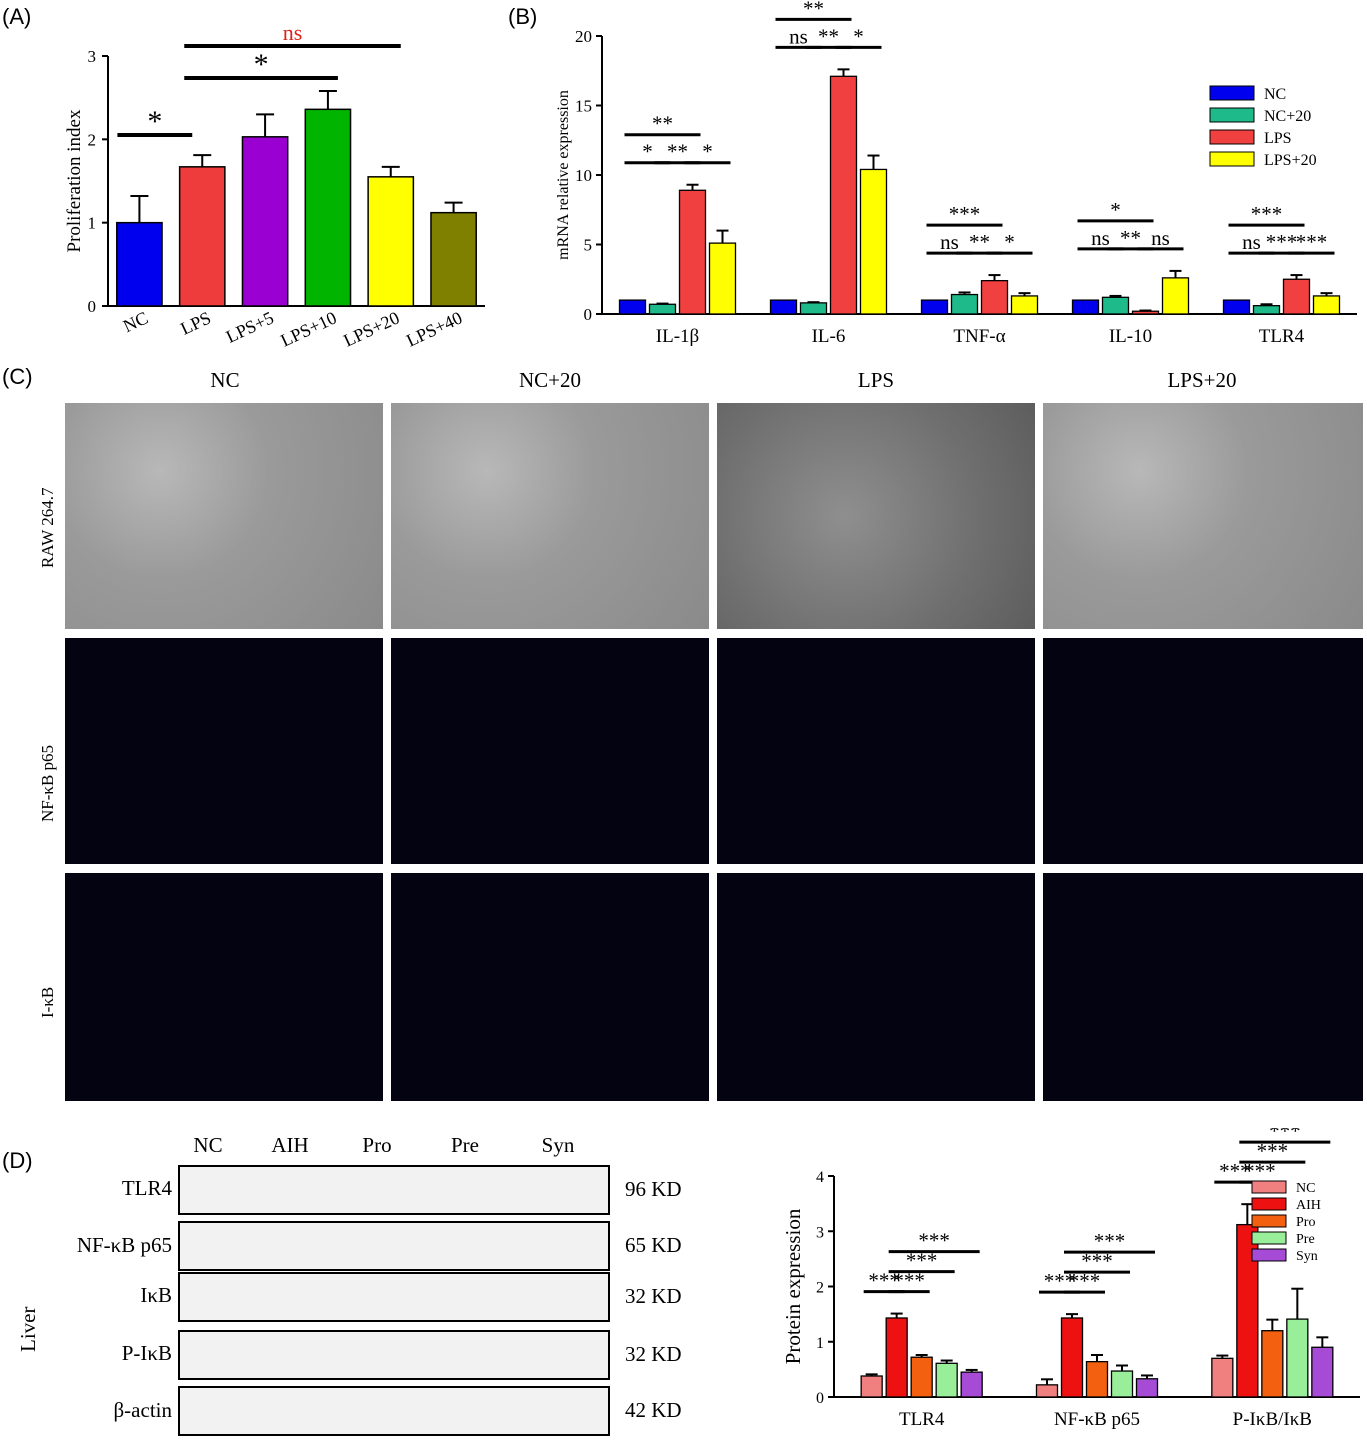  What do you see at coordinates (328, 207) in the screenshot?
I see `bar-LPS+10` at bounding box center [328, 207].